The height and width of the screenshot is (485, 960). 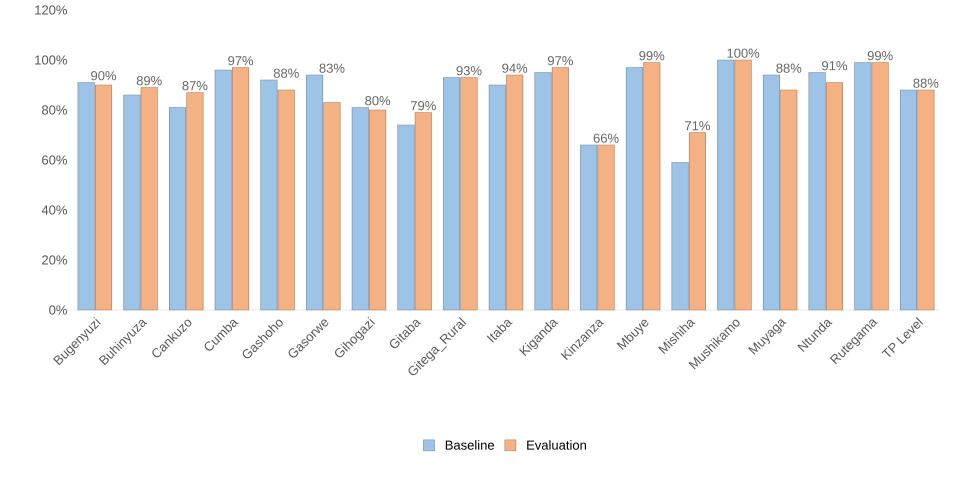 What do you see at coordinates (469, 71) in the screenshot?
I see `data-label: 93%` at bounding box center [469, 71].